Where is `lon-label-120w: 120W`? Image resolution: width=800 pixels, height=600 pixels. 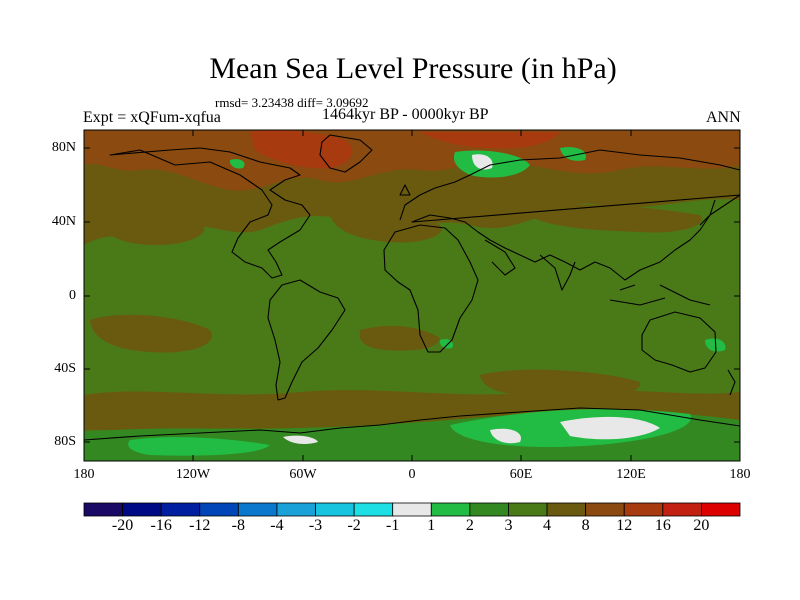
lon-label-120w: 120W is located at coordinates (193, 474).